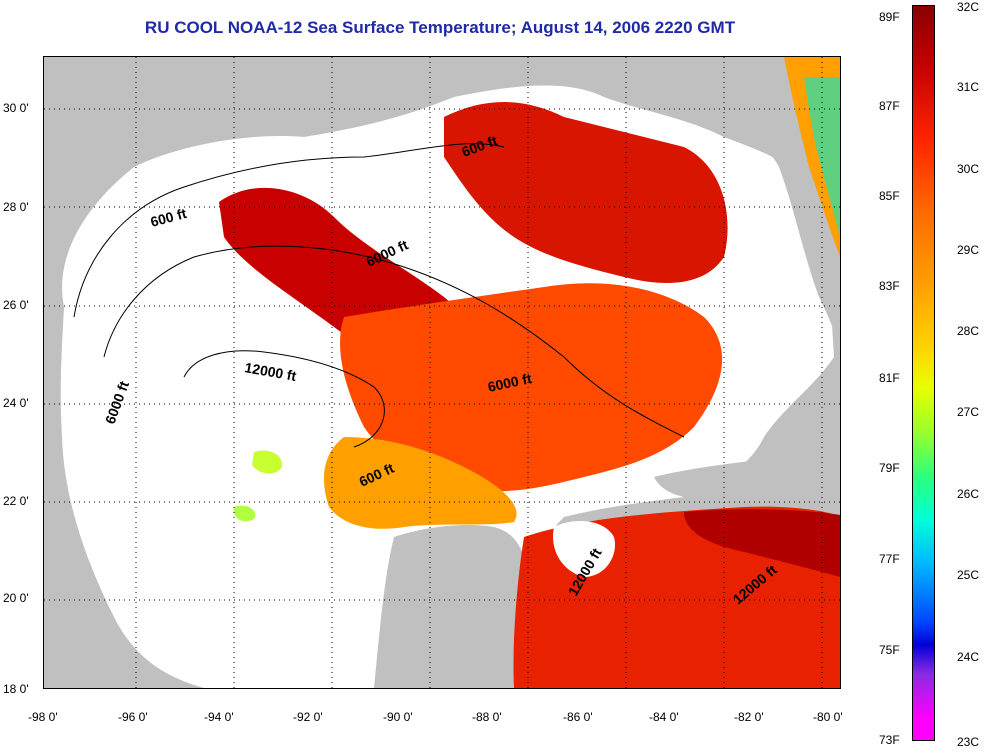  Describe the element at coordinates (16, 403) in the screenshot. I see `lat-label: 24 0'` at that location.